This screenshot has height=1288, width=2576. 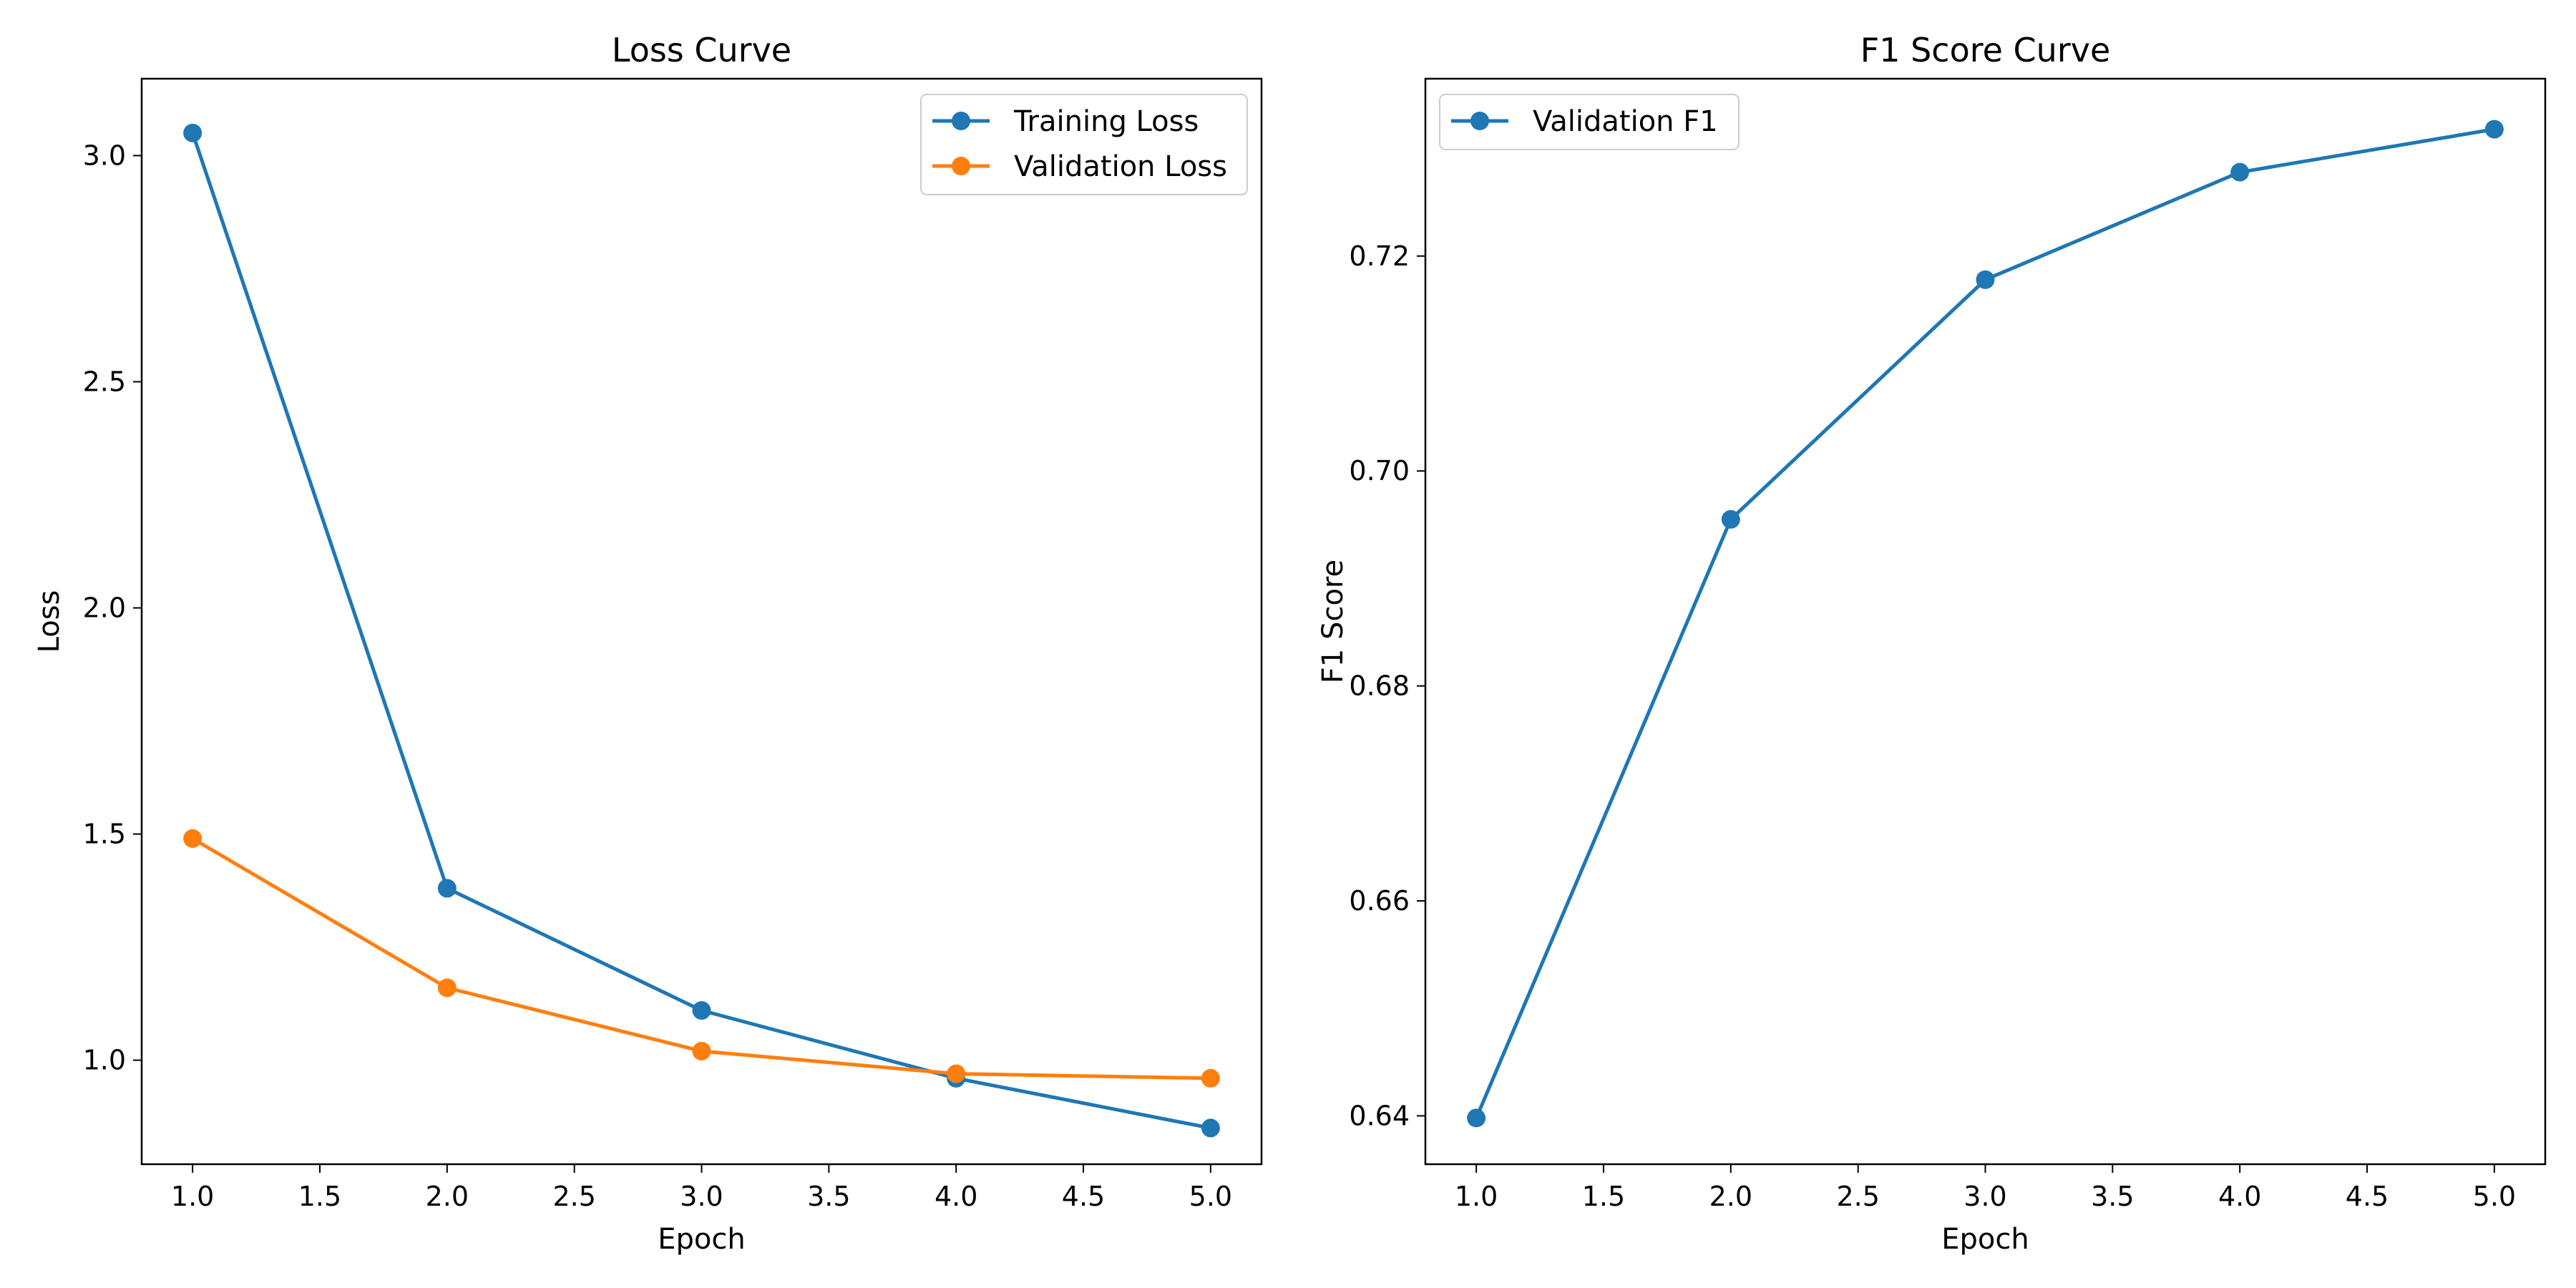 What do you see at coordinates (104, 1060) in the screenshot?
I see `y-tick-label: 1.0` at bounding box center [104, 1060].